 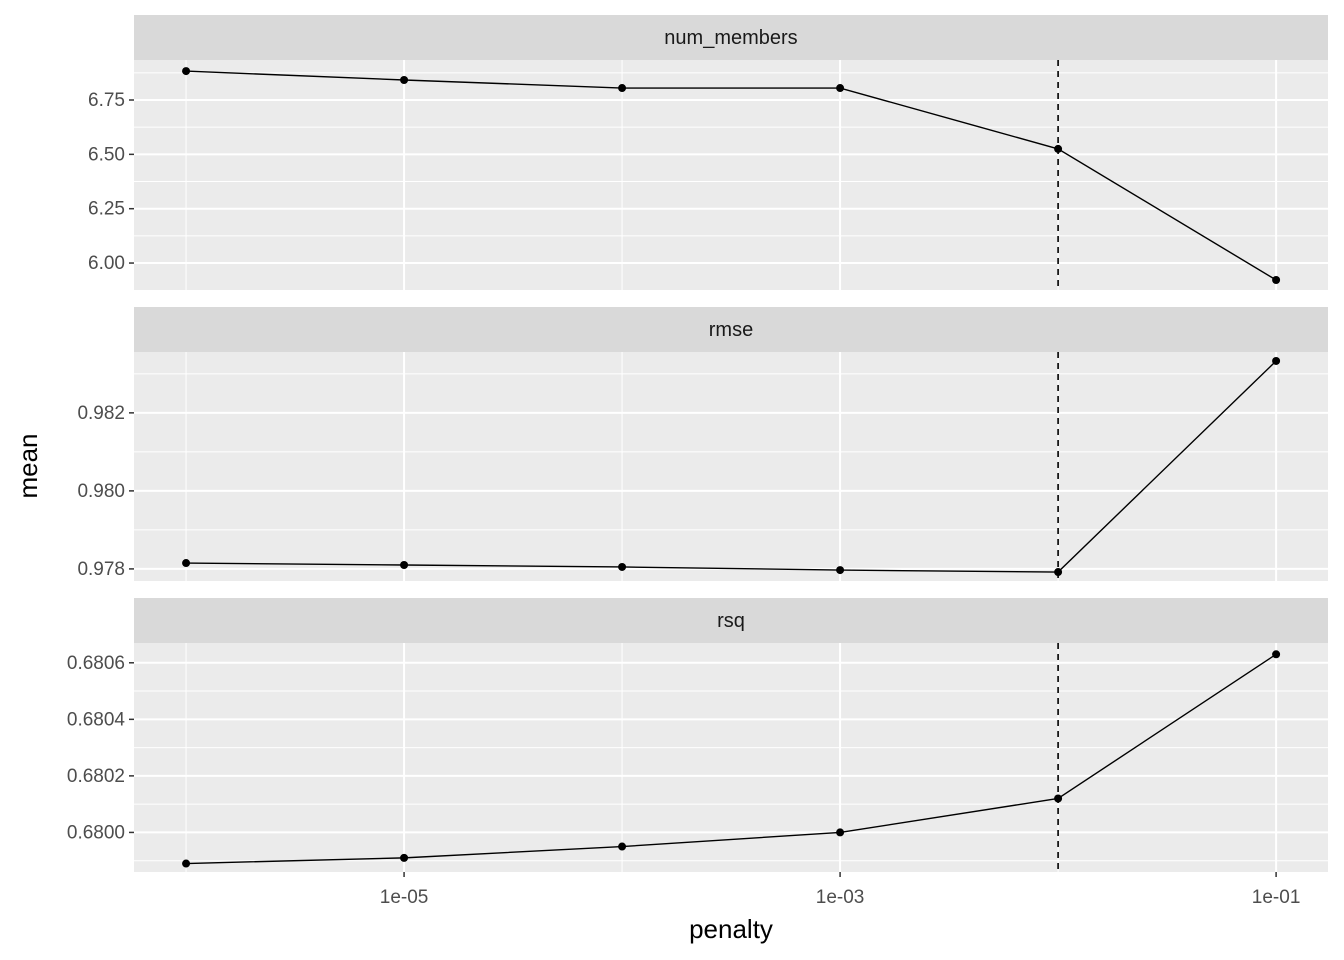 What do you see at coordinates (101, 491) in the screenshot?
I see `y-tick-label: 0.980` at bounding box center [101, 491].